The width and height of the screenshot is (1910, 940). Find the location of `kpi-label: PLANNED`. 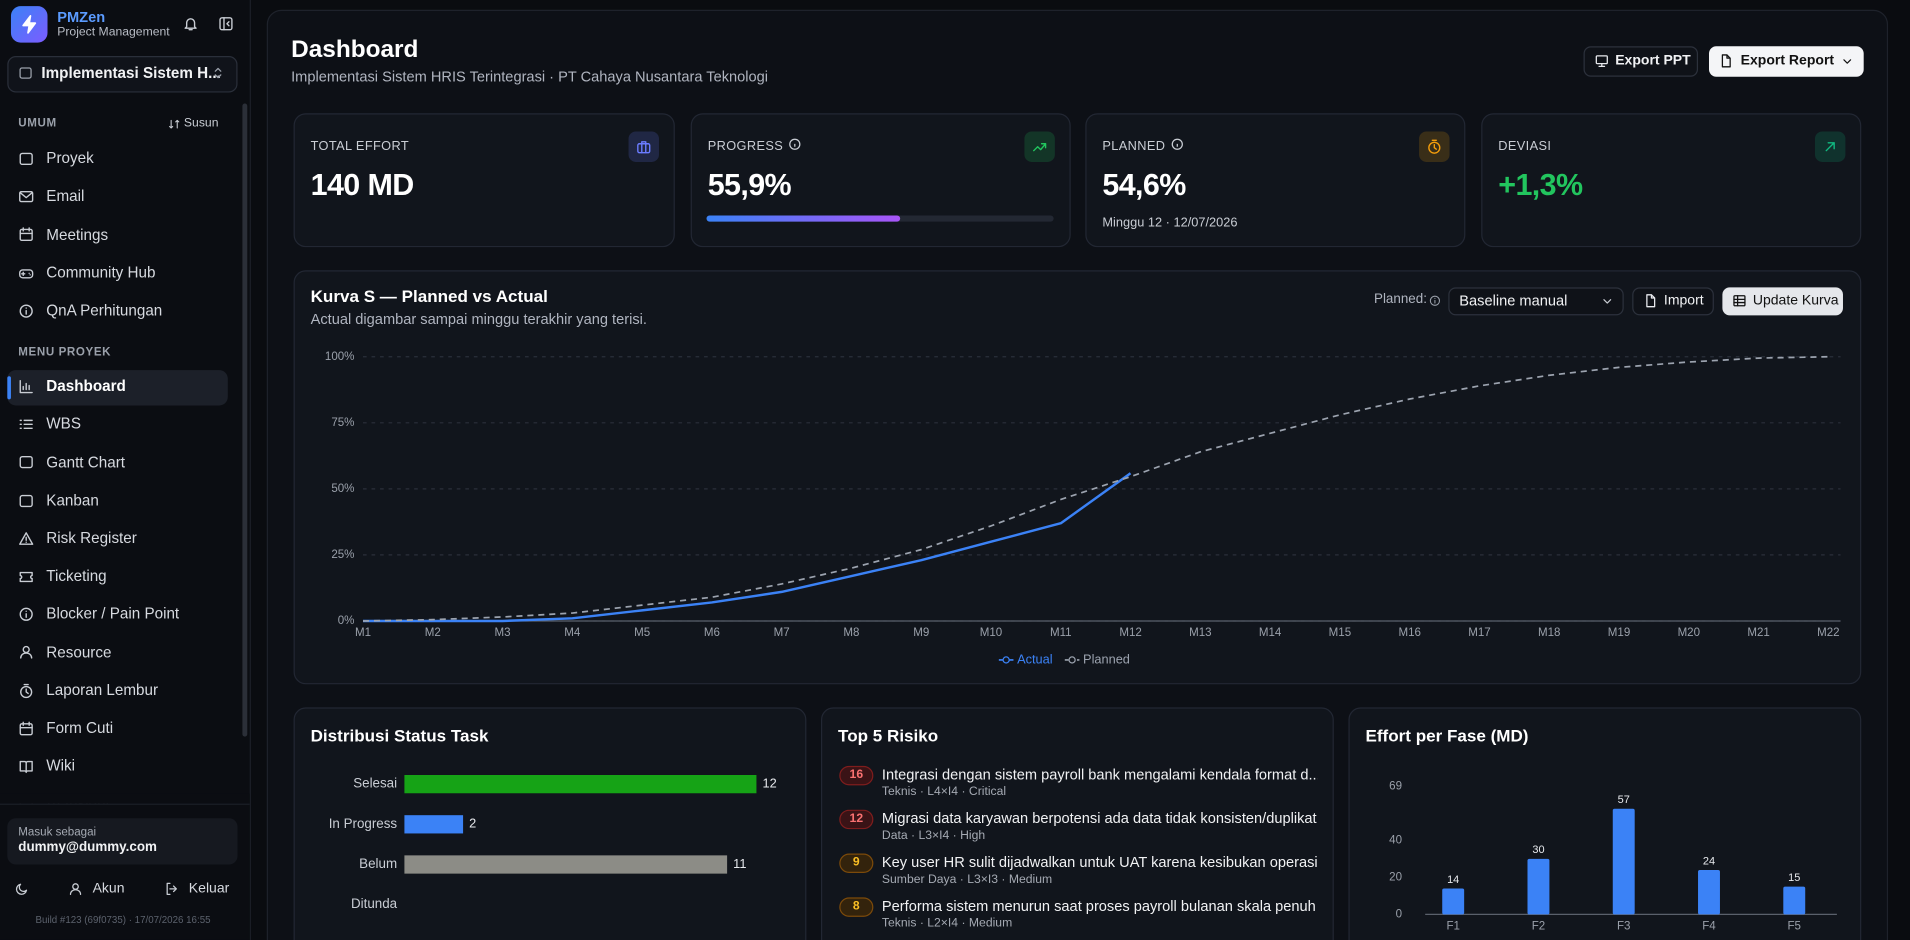

kpi-label: PLANNED is located at coordinates (1142, 146).